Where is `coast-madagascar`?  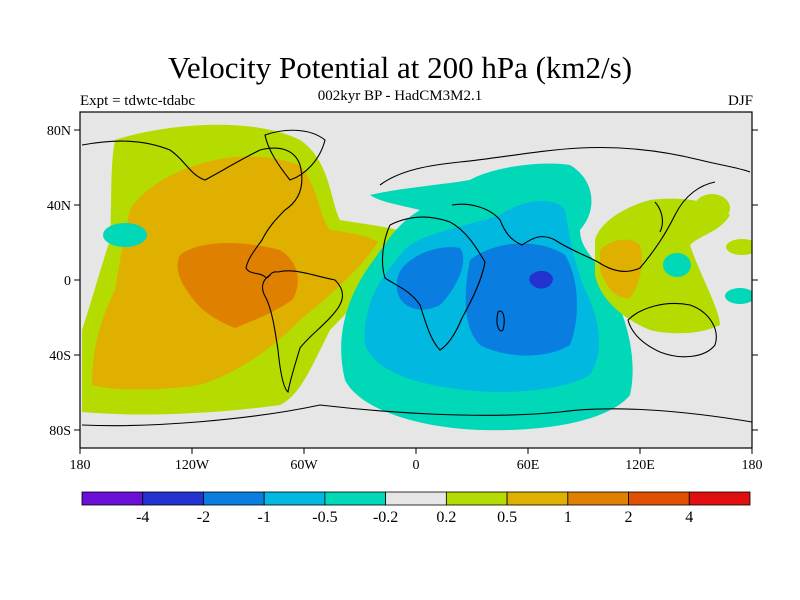 coast-madagascar is located at coordinates (500, 321).